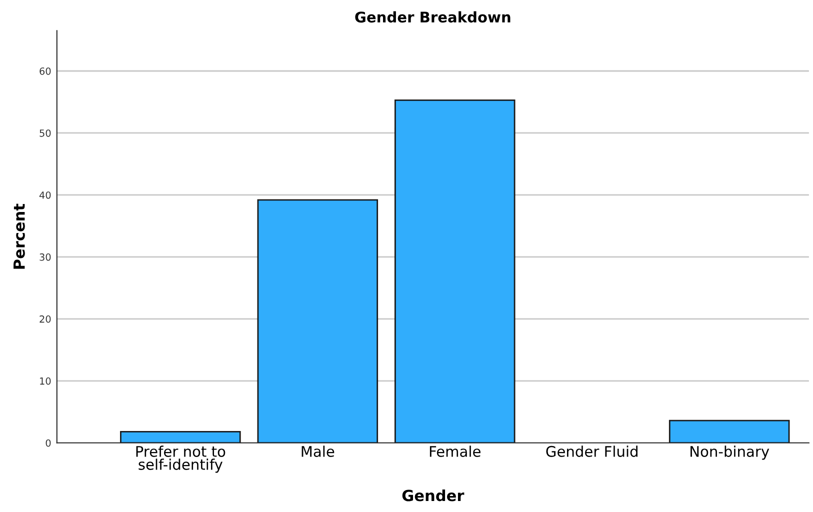 The width and height of the screenshot is (813, 512). Describe the element at coordinates (433, 495) in the screenshot. I see `x-axis-title: Gender` at that location.